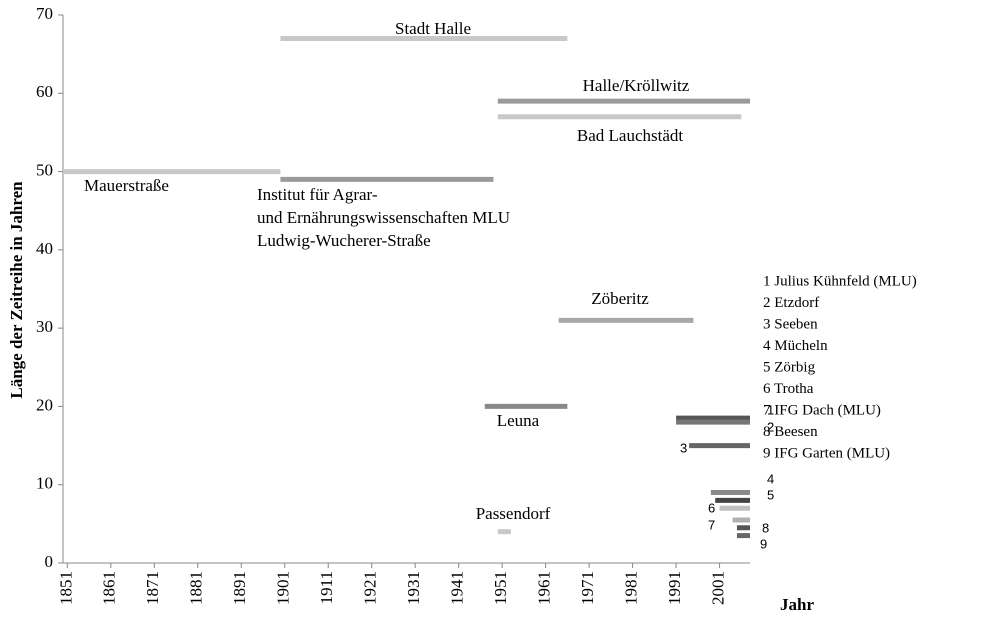 Image resolution: width=990 pixels, height=628 pixels. Describe the element at coordinates (770, 409) in the screenshot. I see `segment-label: 1` at that location.